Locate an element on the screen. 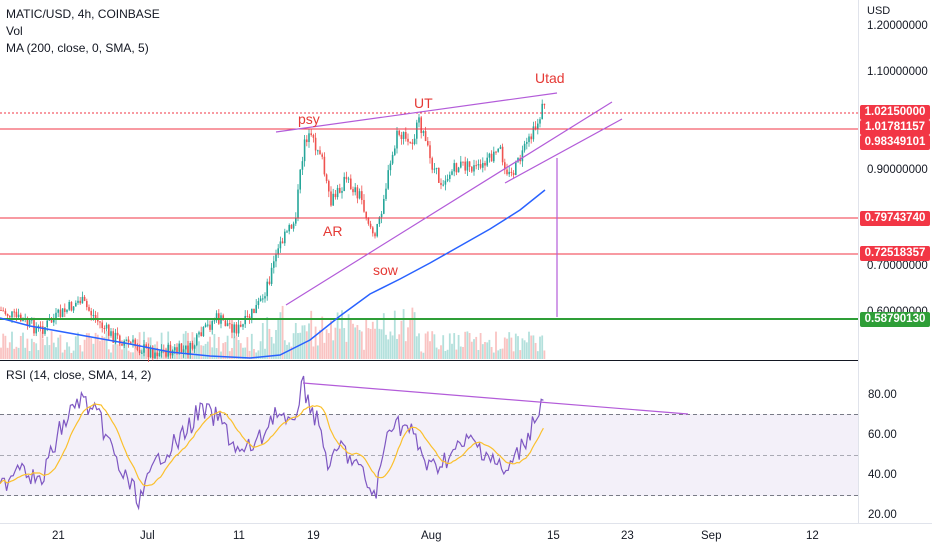  trendline-upper is located at coordinates (416, 112).